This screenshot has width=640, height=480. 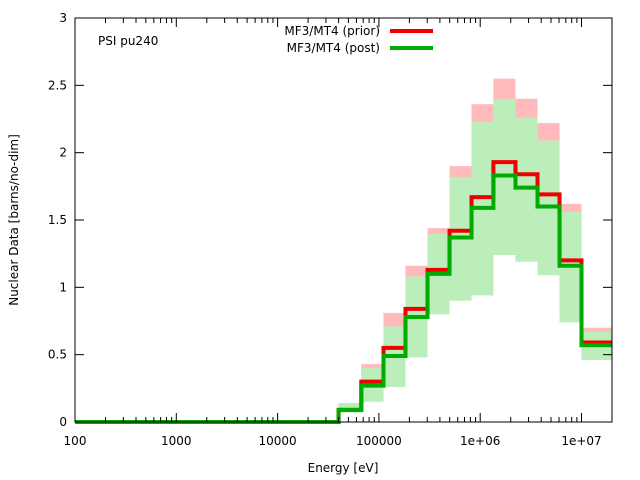 I want to click on x-tick-label: 1e+07, so click(x=581, y=441).